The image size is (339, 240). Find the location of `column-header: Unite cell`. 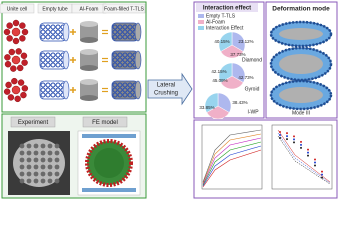

column-header: Unite cell is located at coordinates (17, 9).